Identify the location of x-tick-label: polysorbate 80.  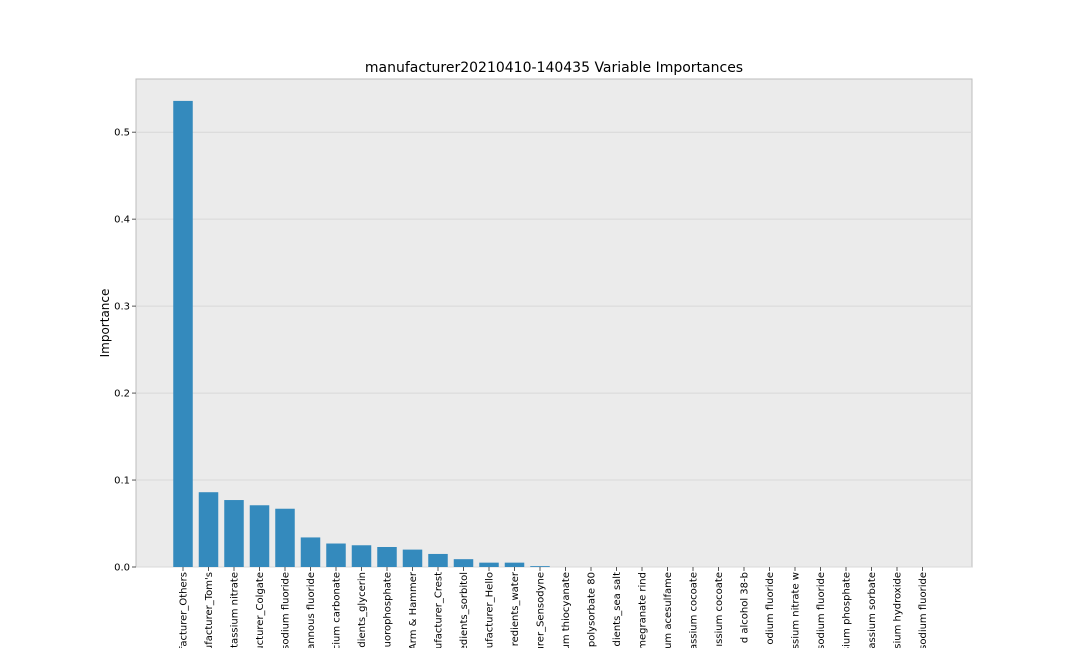
(592, 609).